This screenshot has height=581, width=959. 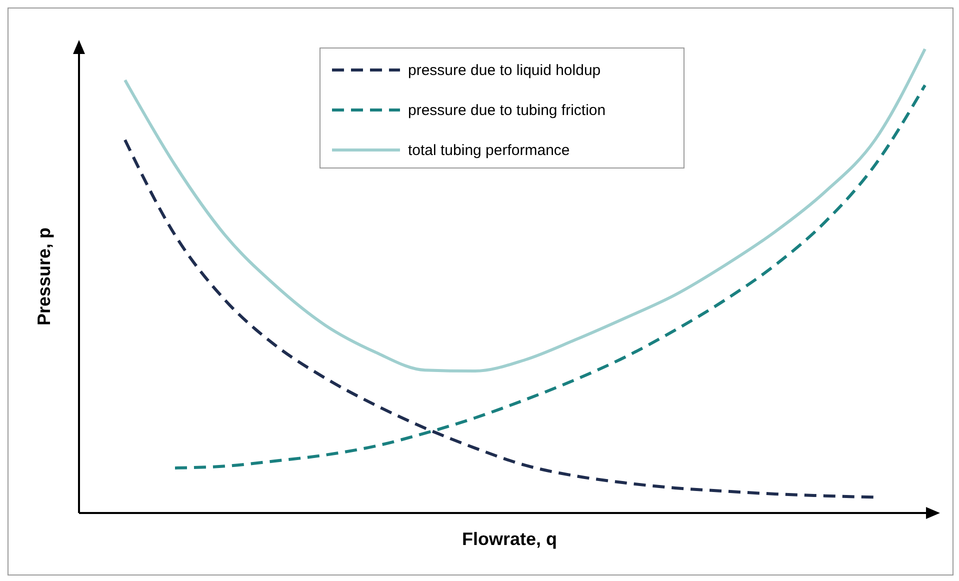 What do you see at coordinates (44, 276) in the screenshot?
I see `y-axis-title: Pressure, p` at bounding box center [44, 276].